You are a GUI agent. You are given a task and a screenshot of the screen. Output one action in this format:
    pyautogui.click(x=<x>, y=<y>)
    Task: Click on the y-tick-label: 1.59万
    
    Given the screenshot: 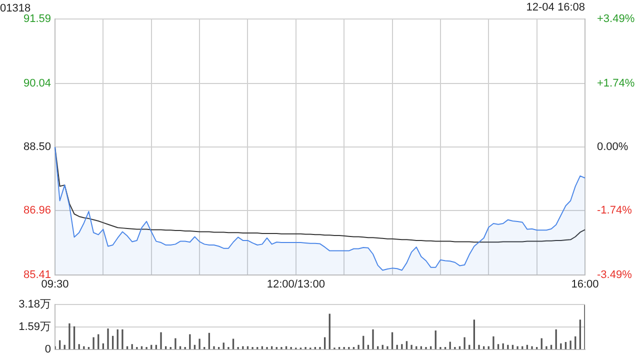 What is the action you would take?
    pyautogui.click(x=34, y=327)
    